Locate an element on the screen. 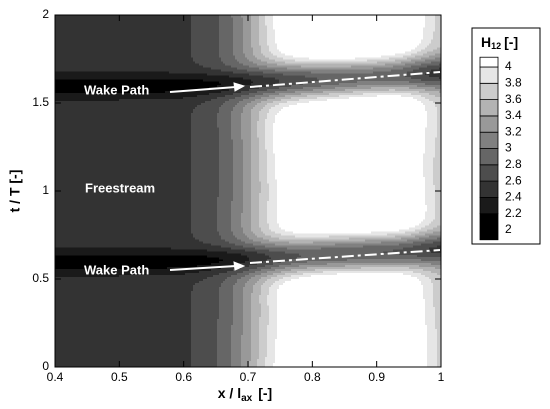  x-label-text: x / l is located at coordinates (229, 393).